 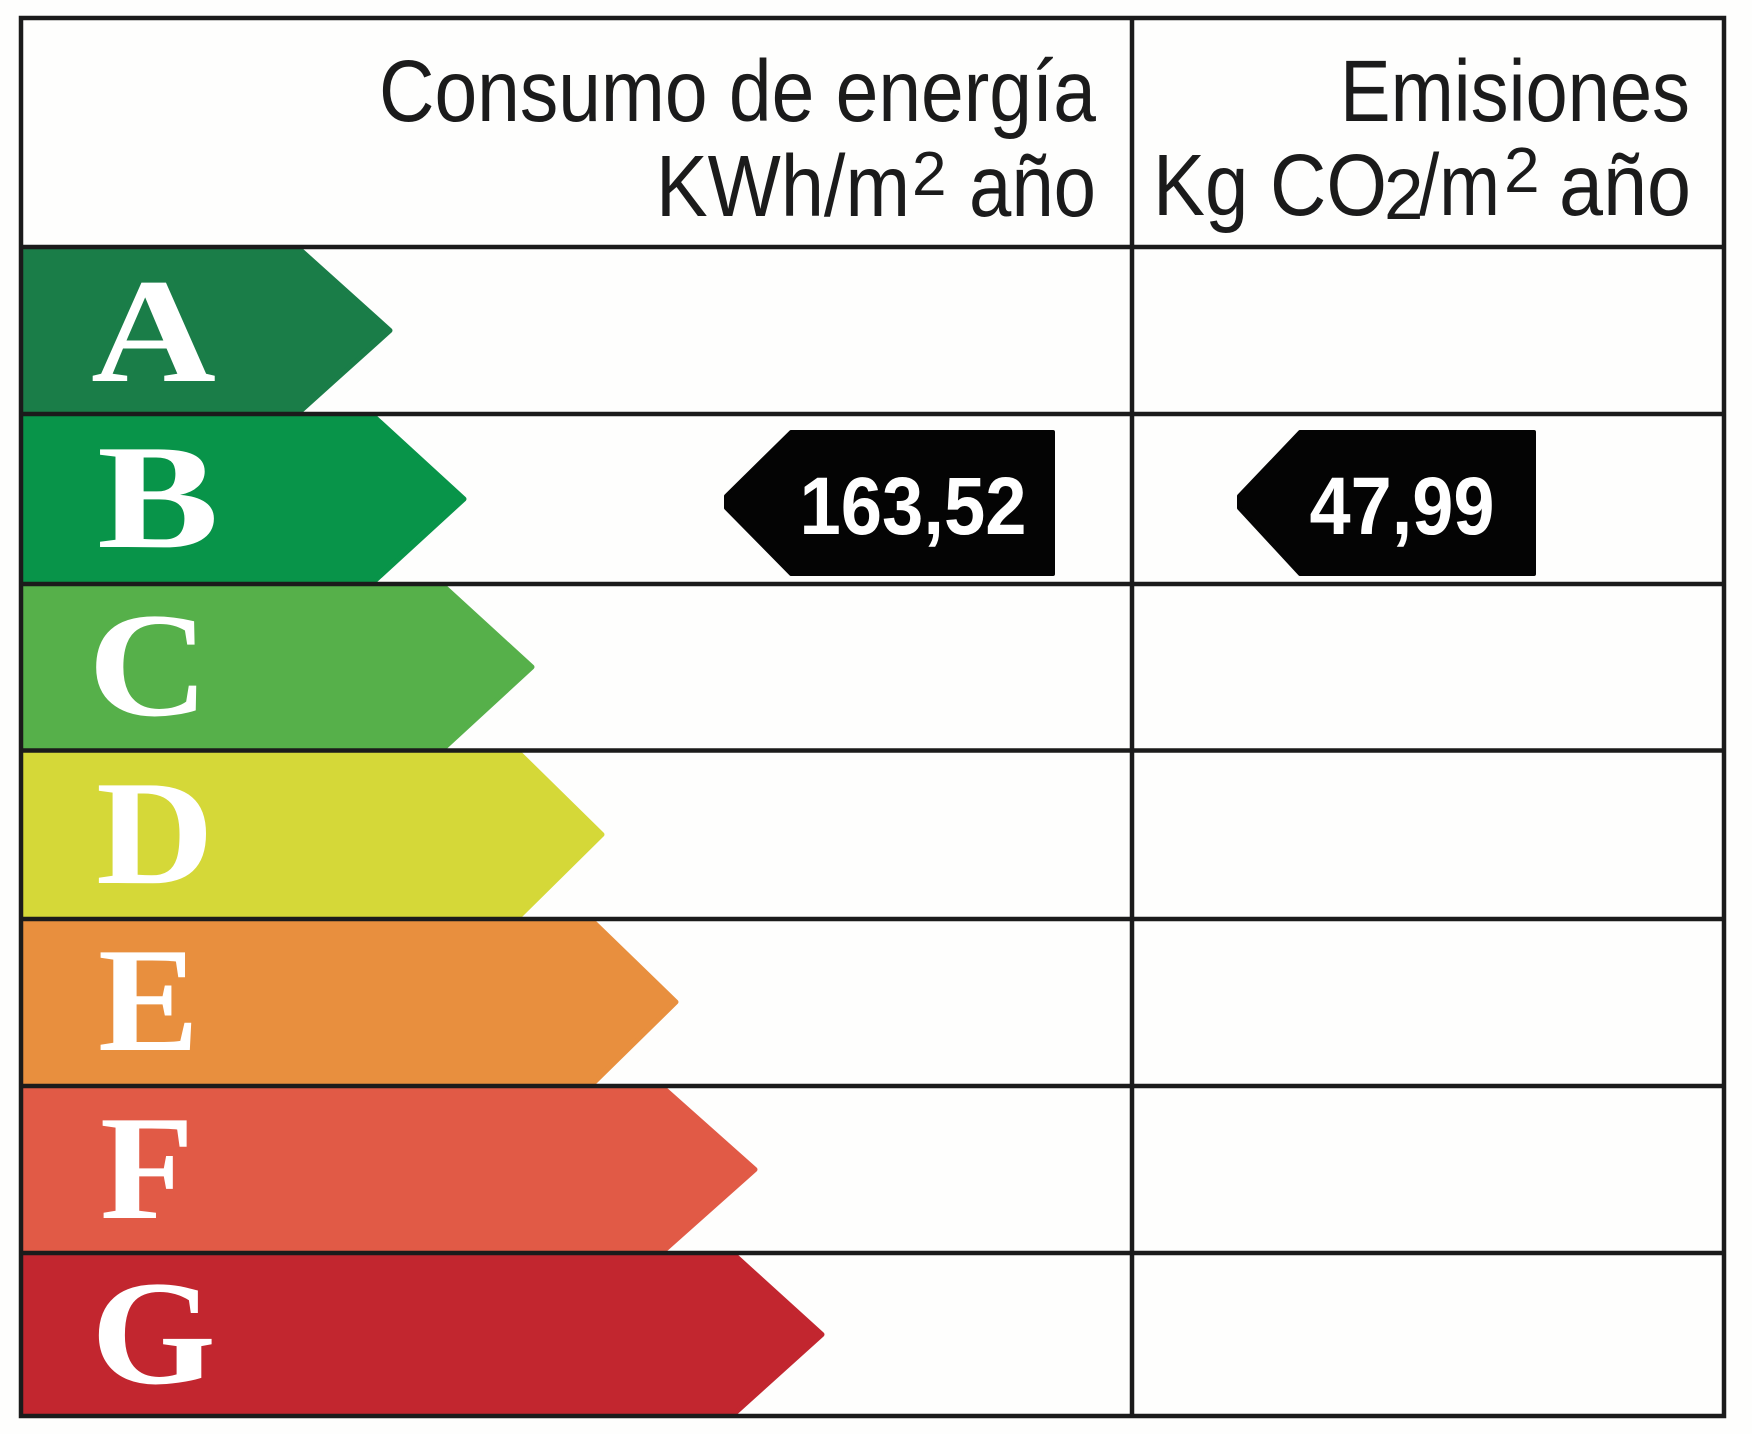 What do you see at coordinates (158, 497) in the screenshot?
I see `svg-text: B` at bounding box center [158, 497].